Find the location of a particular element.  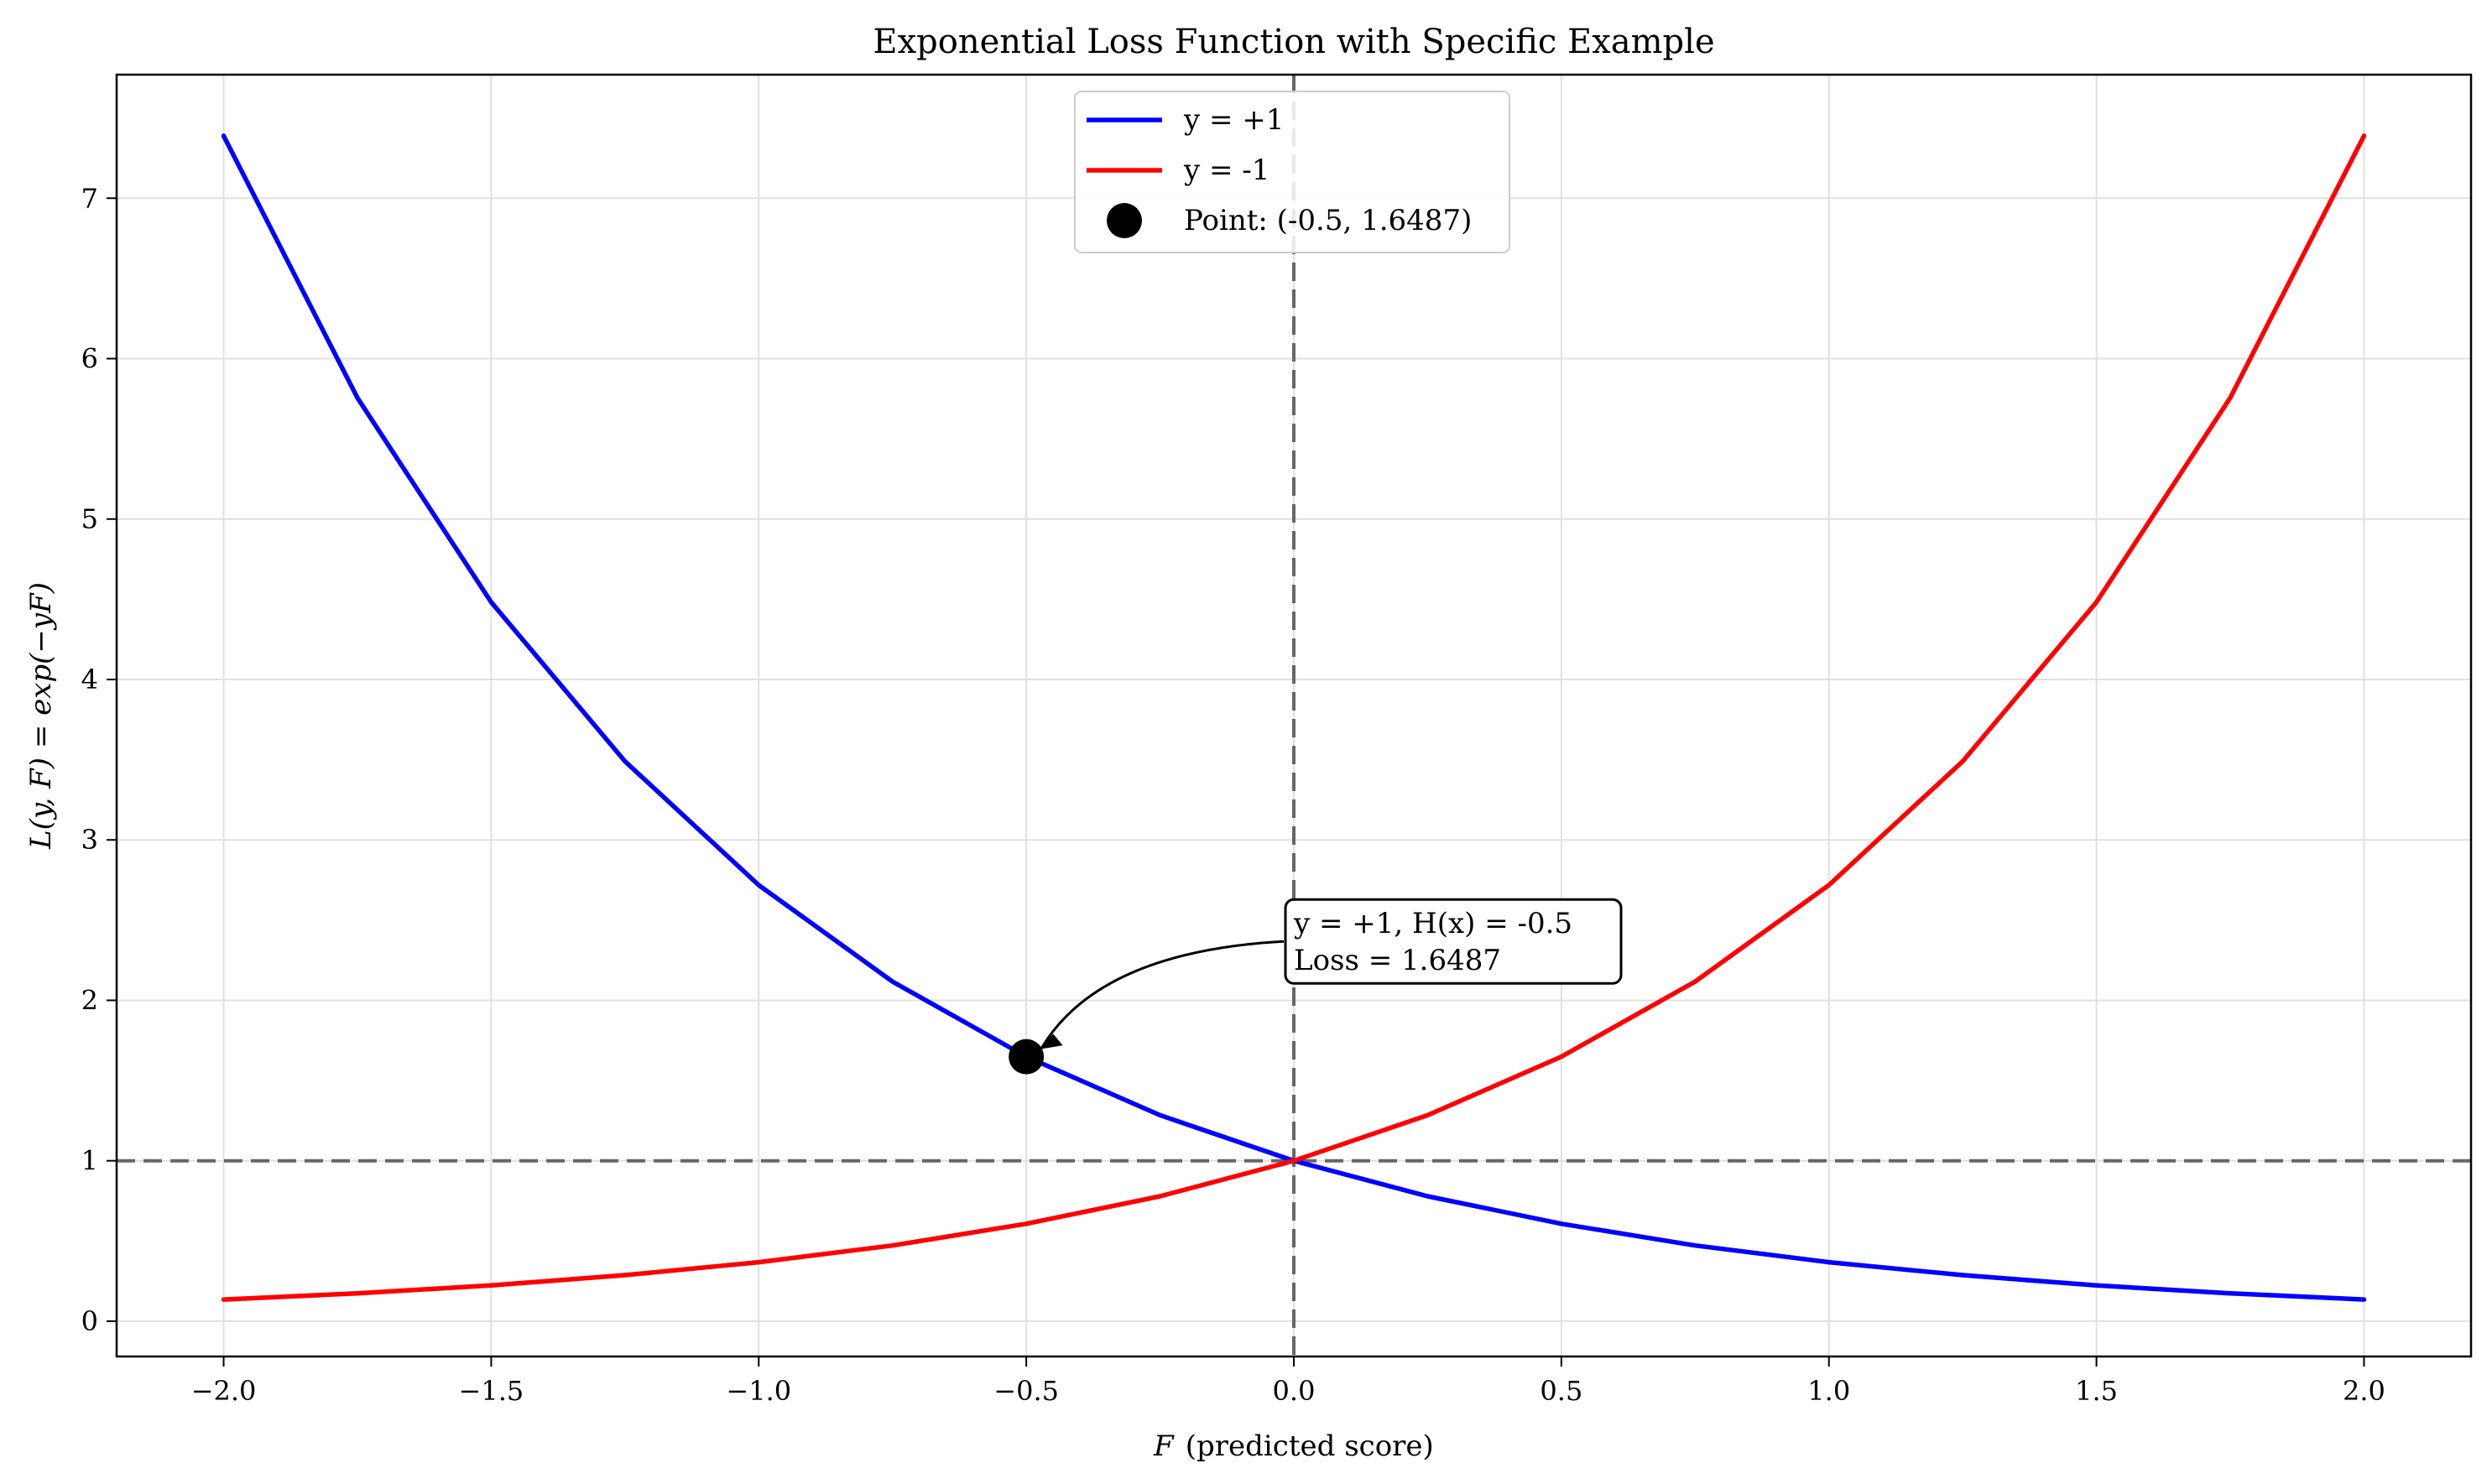

annotation-text-line: y = +1, H(x) = -0.5 is located at coordinates (1432, 923).